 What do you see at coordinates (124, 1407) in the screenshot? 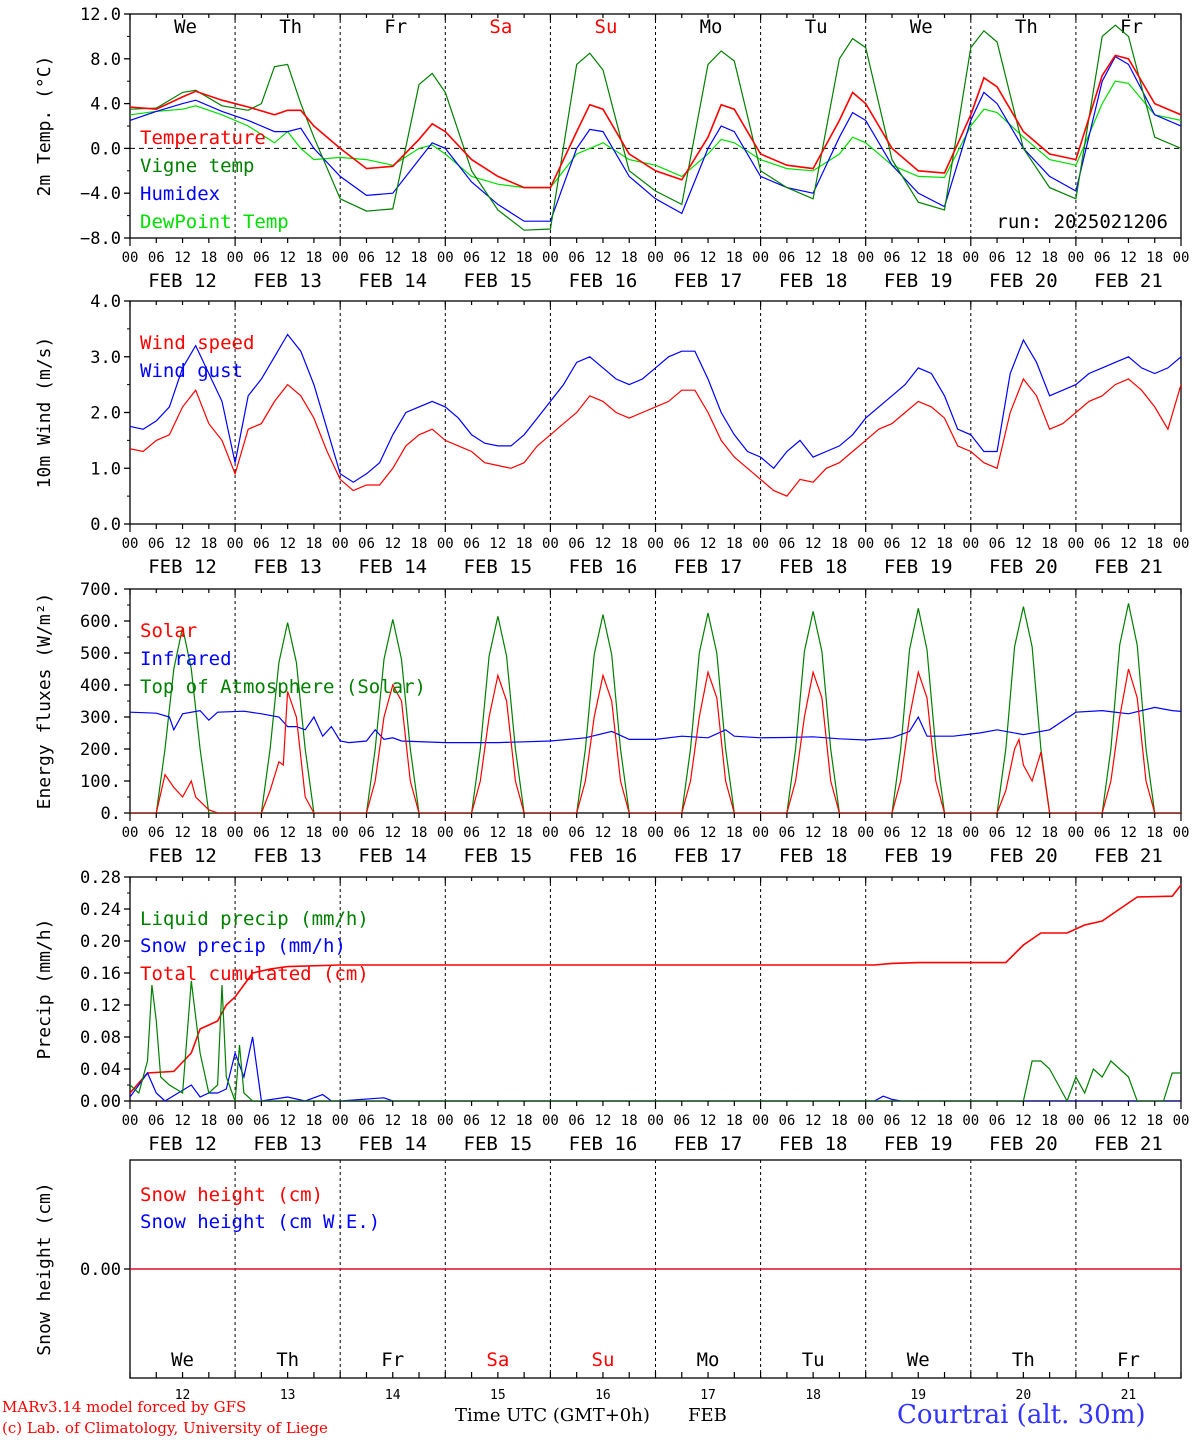
I see `model-credit: MARv3.14 model forced by GFS` at bounding box center [124, 1407].